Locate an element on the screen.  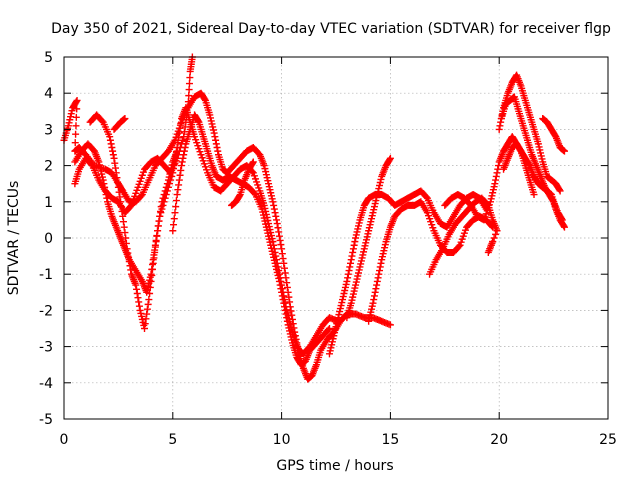
y-axis-label: SDTVAR / TECUs is located at coordinates (14, 238).